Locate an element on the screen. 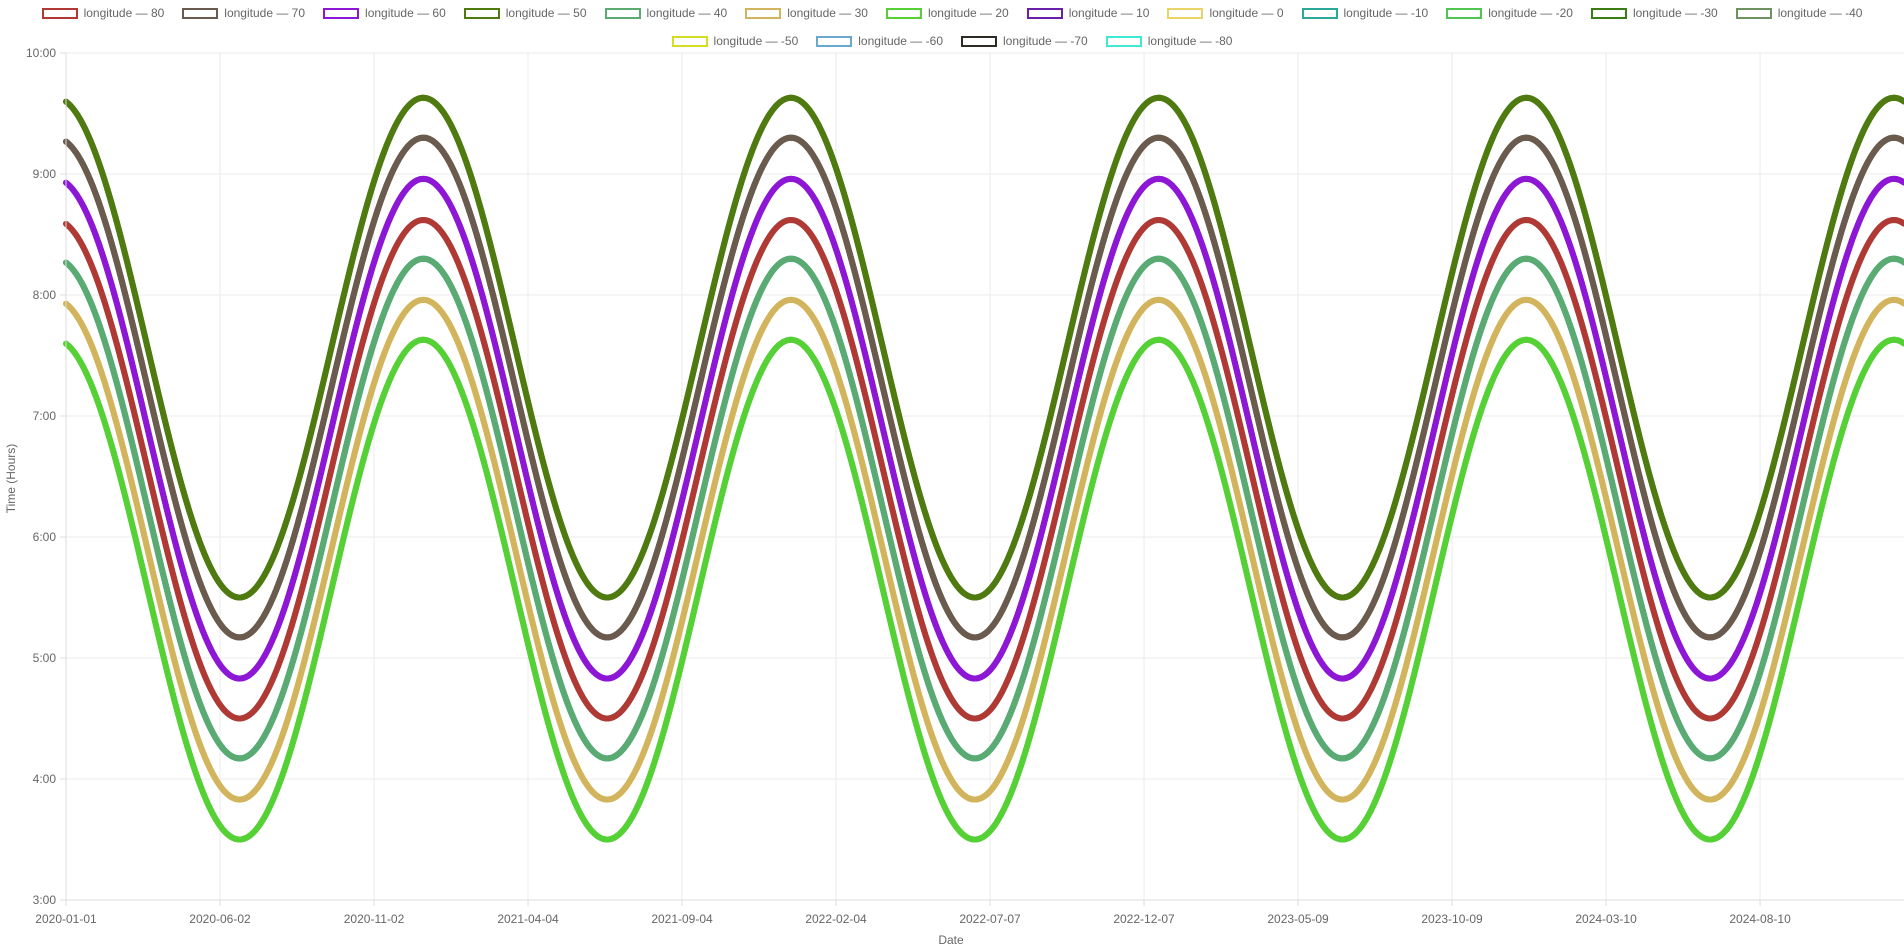 The width and height of the screenshot is (1904, 952). x-tick-label: 2022-07-07 is located at coordinates (990, 919).